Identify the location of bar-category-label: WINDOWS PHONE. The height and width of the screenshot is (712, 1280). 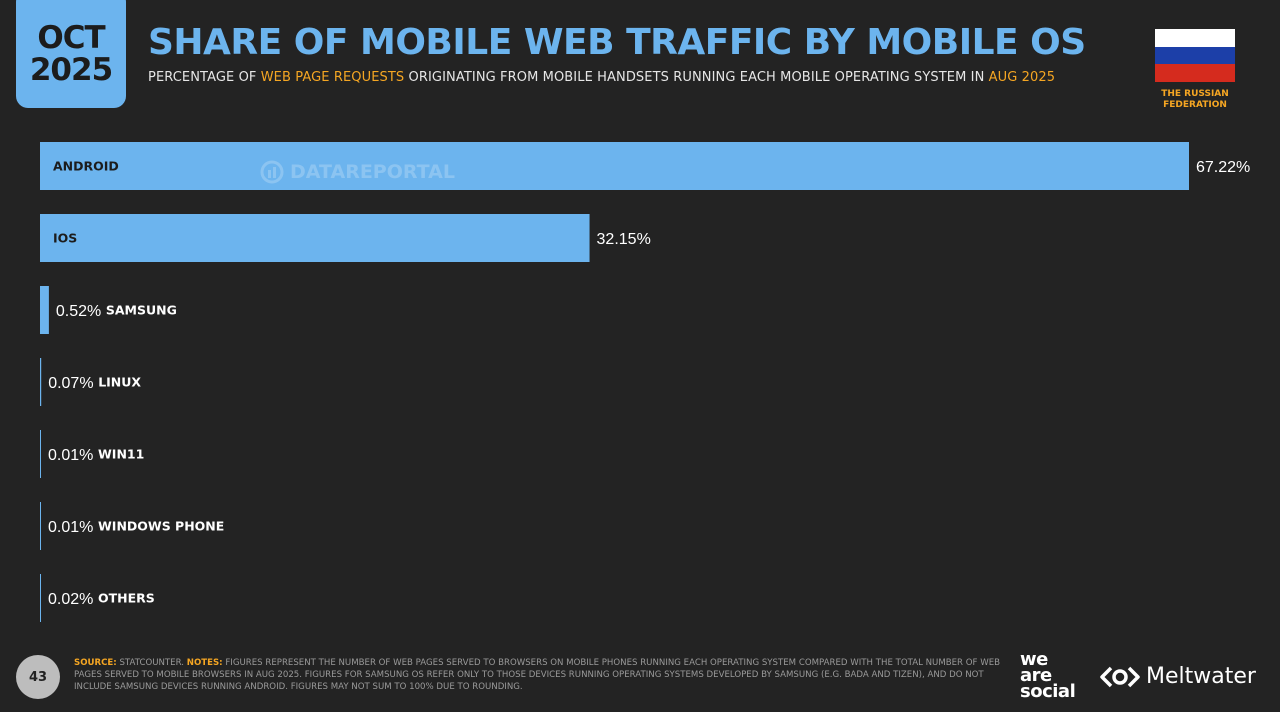
(161, 526).